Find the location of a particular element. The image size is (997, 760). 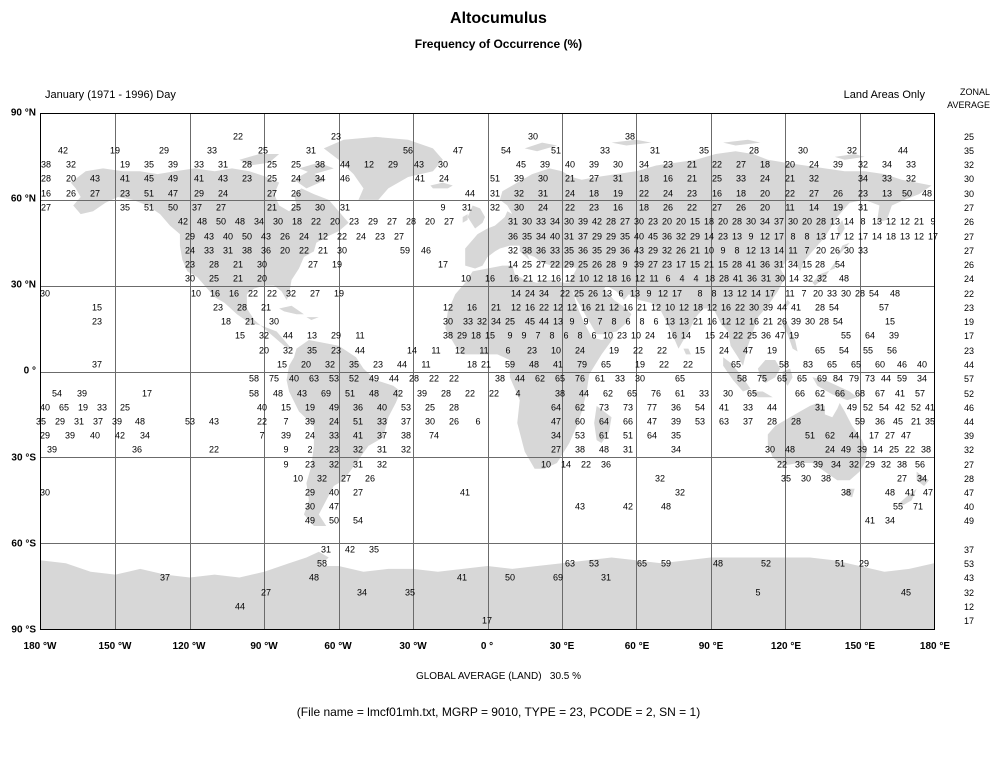

zonal-average-value: 28 is located at coordinates (969, 479).